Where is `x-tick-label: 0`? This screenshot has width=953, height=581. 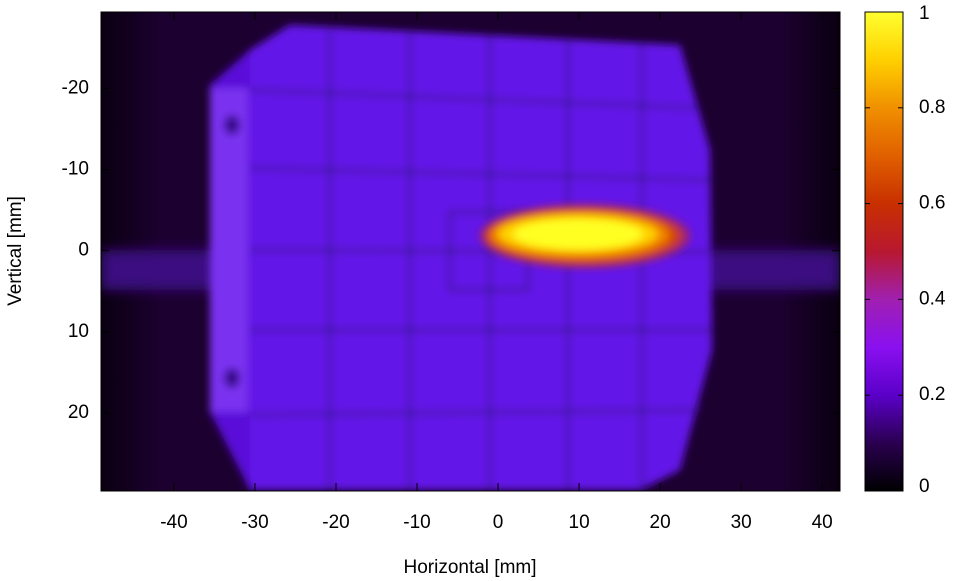 x-tick-label: 0 is located at coordinates (498, 522).